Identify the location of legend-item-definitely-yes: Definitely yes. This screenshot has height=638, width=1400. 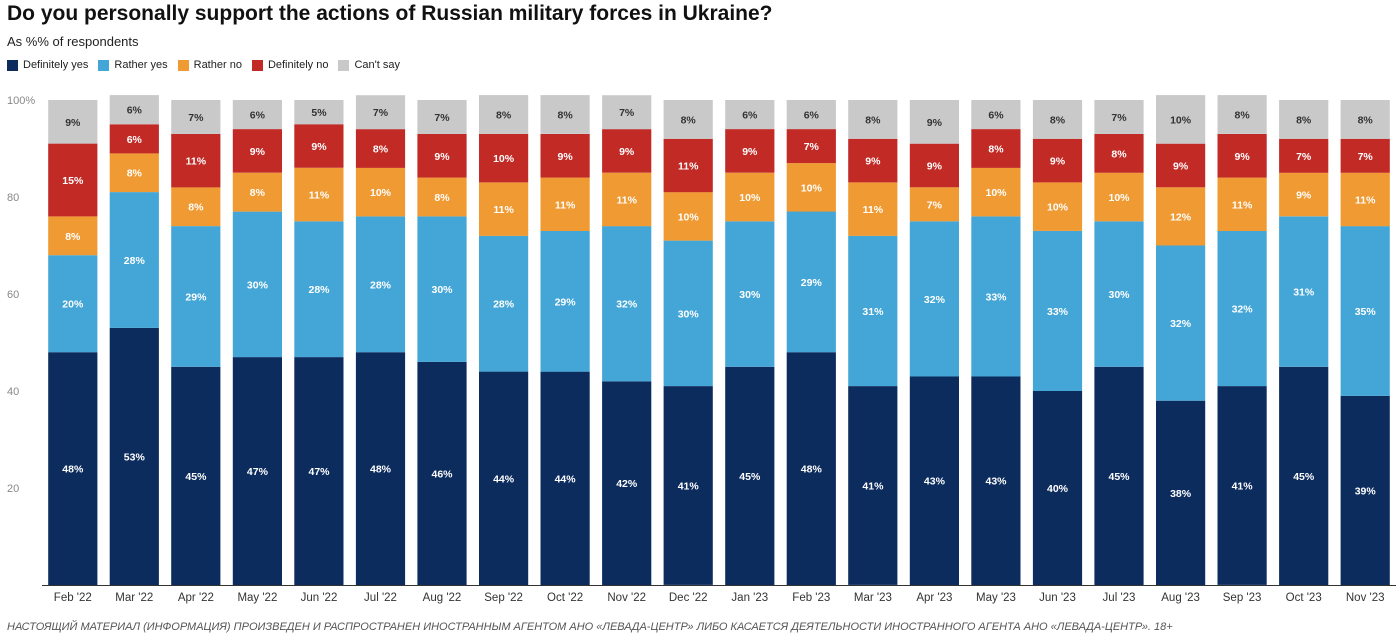
(47, 65).